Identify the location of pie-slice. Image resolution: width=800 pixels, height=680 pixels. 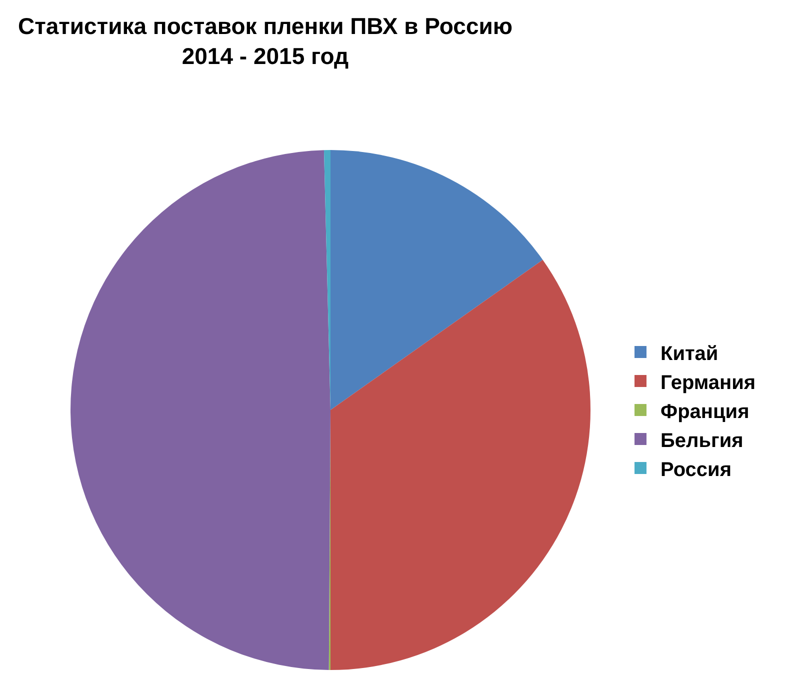
(436, 280).